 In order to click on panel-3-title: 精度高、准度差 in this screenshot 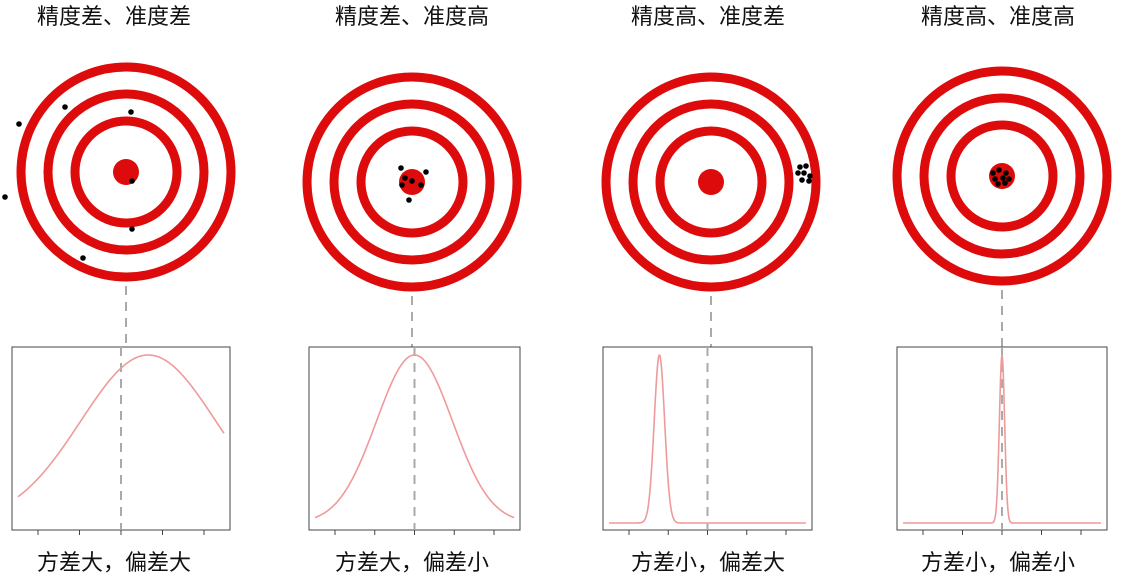, I will do `click(707, 17)`.